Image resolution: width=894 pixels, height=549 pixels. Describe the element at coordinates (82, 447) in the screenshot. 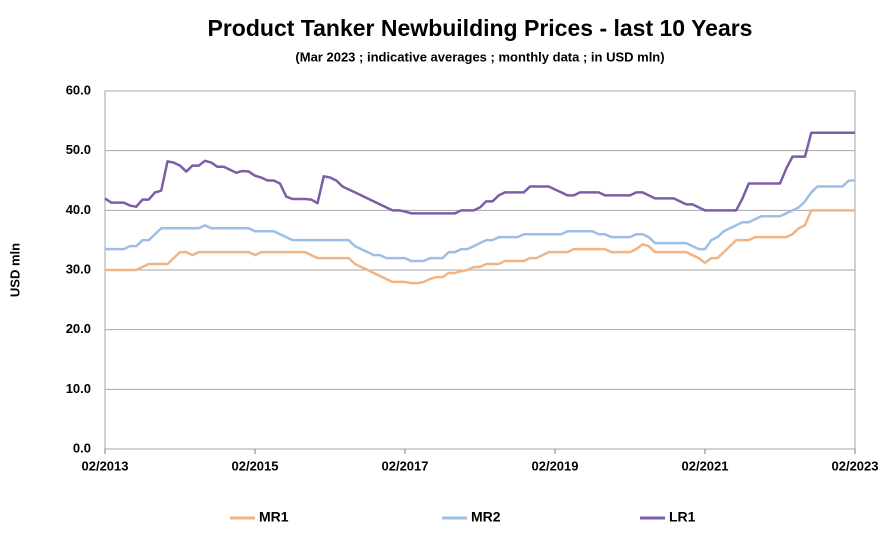

I see `y-tick-label: 0.0` at that location.